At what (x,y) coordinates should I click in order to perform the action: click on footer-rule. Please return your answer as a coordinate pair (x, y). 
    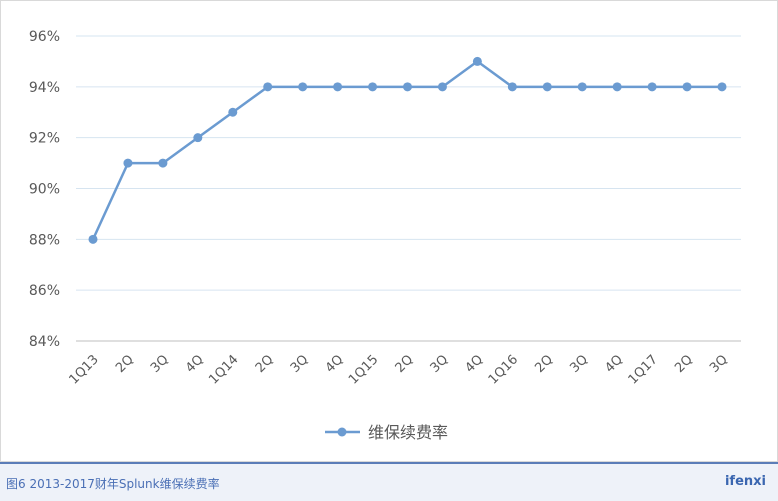
    Looking at the image, I should click on (389, 463).